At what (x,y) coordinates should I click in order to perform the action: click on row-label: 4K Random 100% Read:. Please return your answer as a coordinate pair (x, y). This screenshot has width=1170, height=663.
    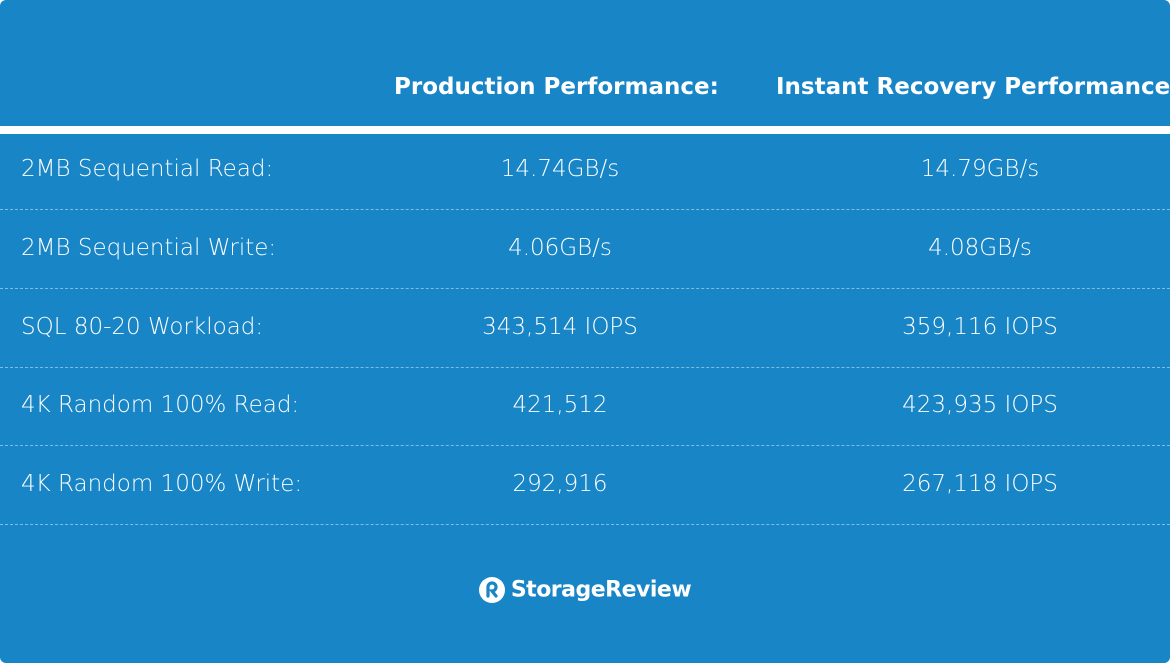
    Looking at the image, I should click on (160, 405).